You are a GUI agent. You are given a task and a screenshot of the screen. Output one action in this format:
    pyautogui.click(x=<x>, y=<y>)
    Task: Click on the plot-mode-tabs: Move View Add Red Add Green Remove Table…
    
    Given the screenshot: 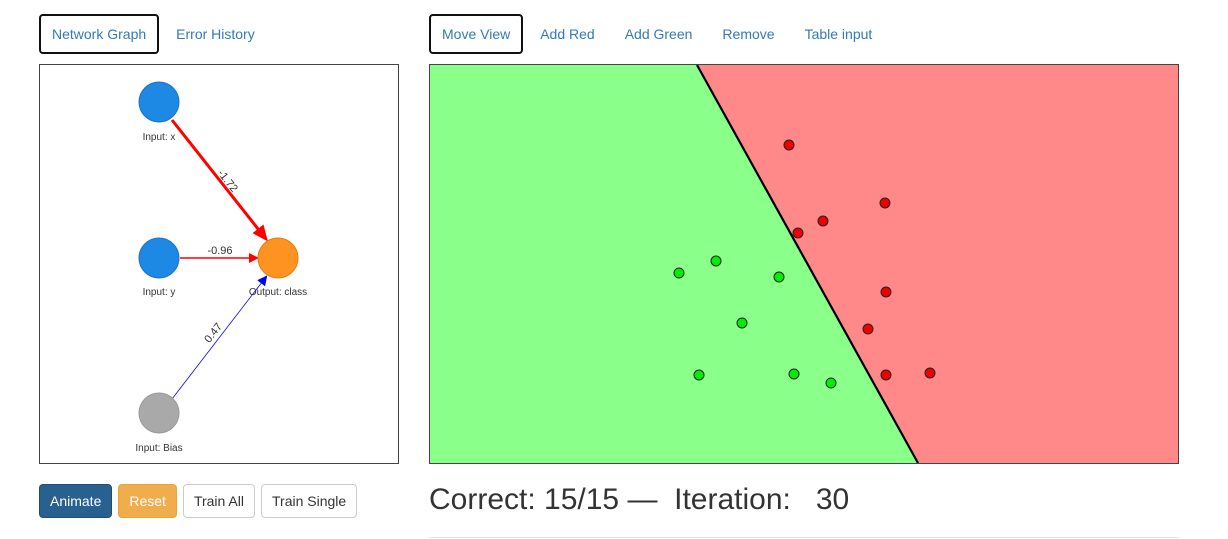 What is the action you would take?
    pyautogui.click(x=659, y=34)
    